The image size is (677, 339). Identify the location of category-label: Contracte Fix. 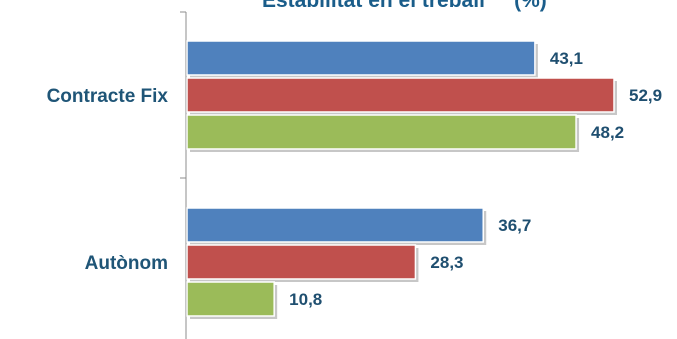
(108, 96).